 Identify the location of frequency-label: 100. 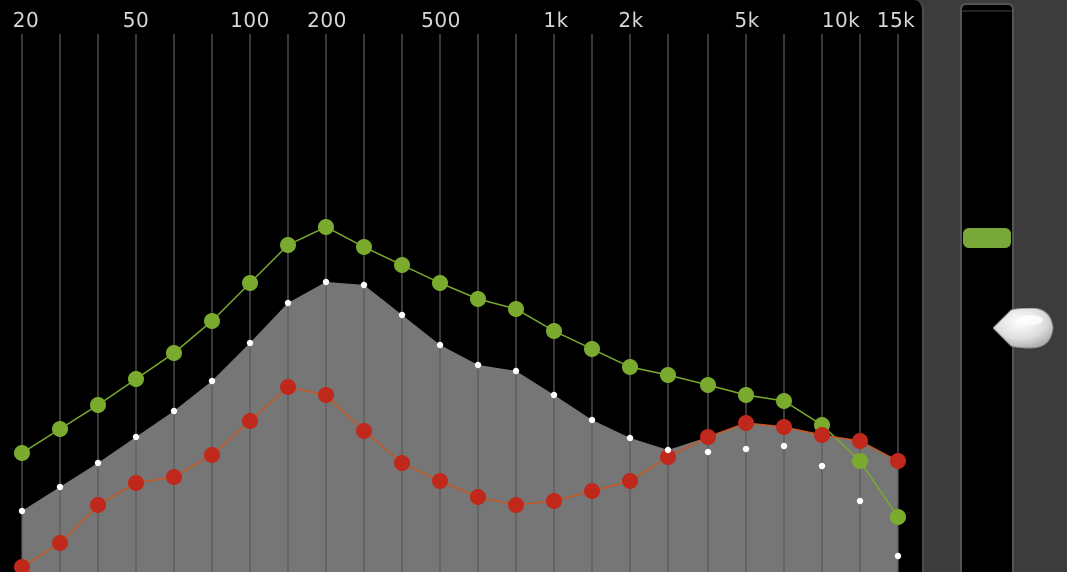
(250, 20).